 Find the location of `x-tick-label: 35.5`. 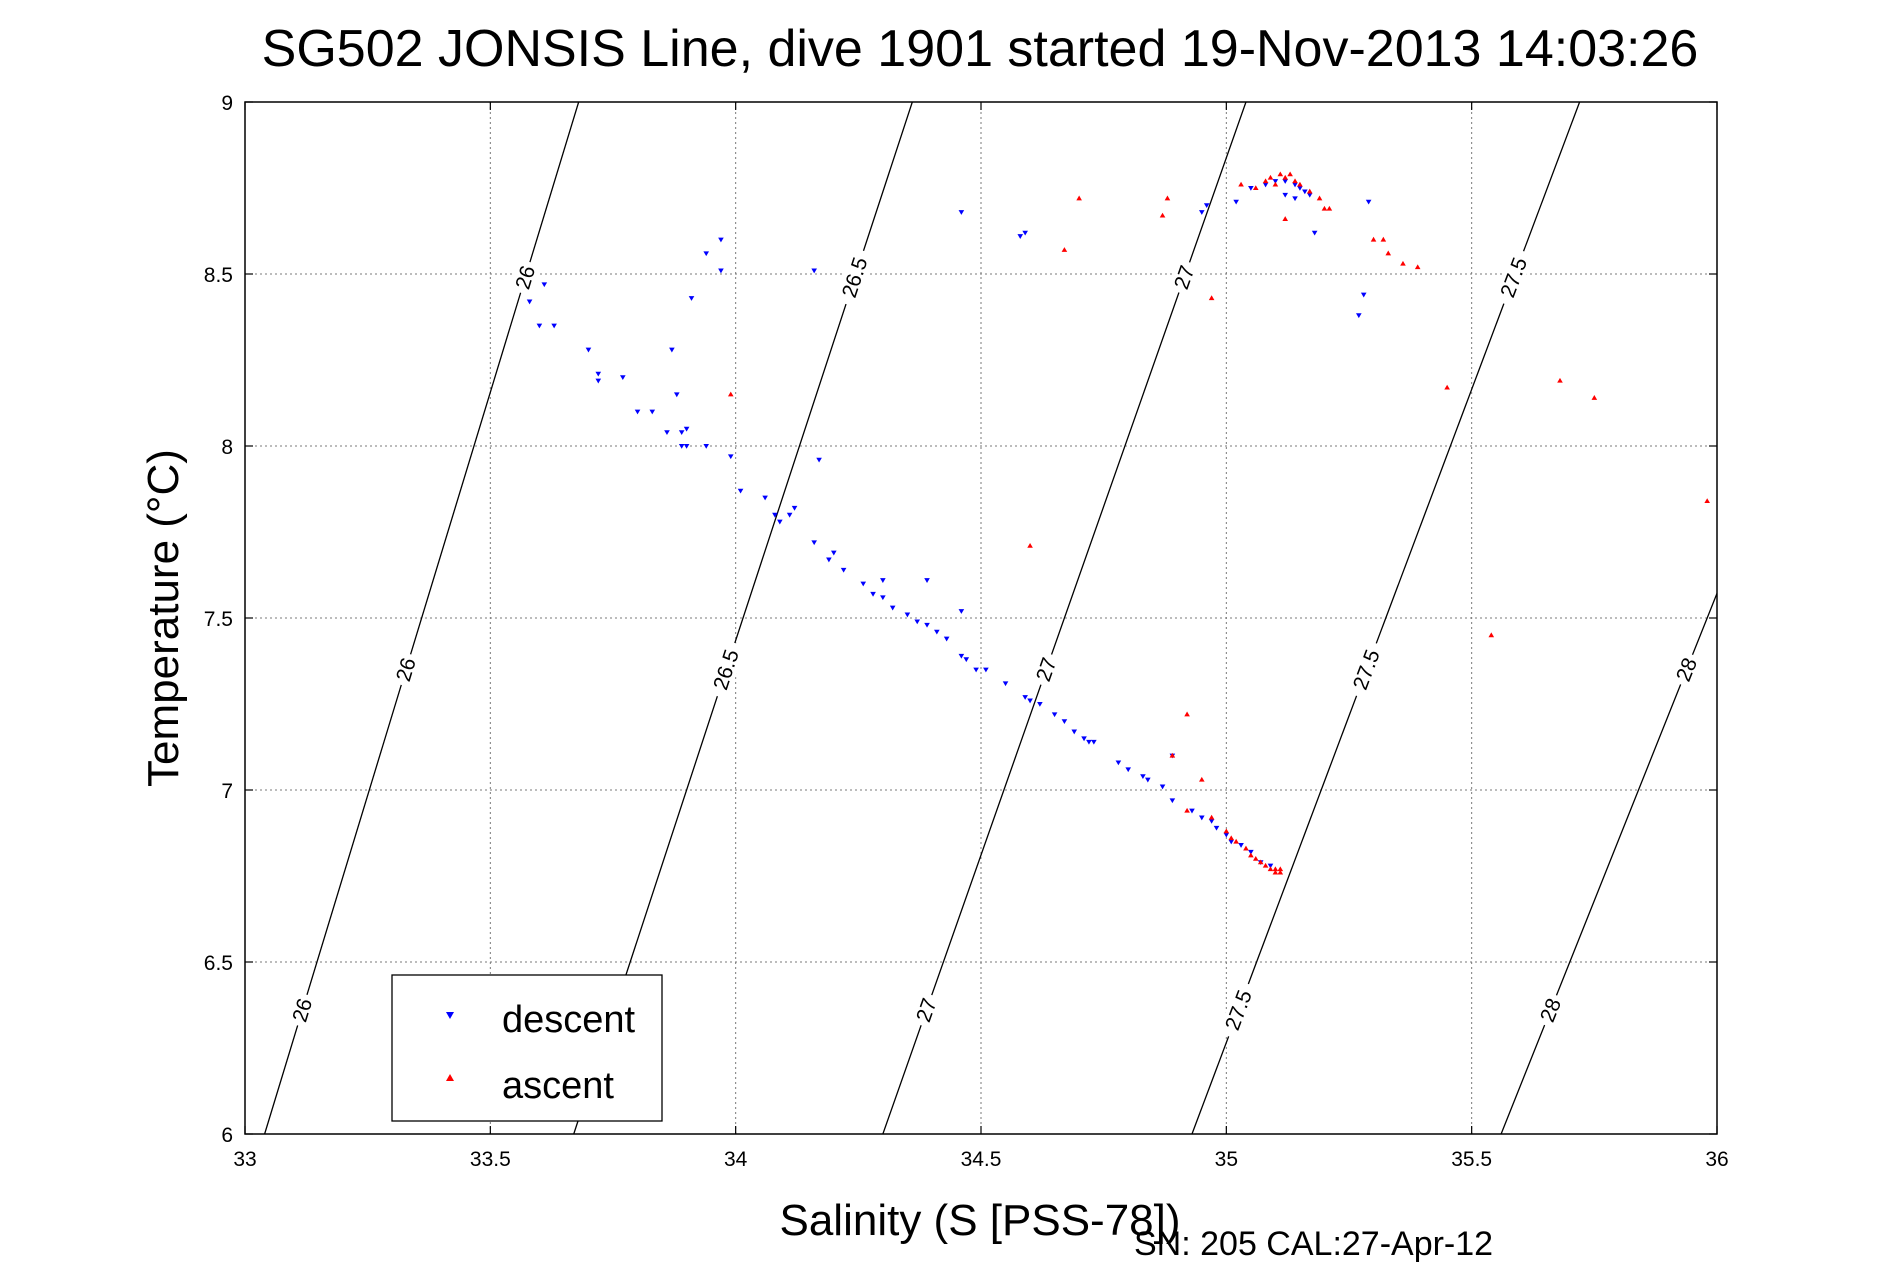

x-tick-label: 35.5 is located at coordinates (1471, 1159).